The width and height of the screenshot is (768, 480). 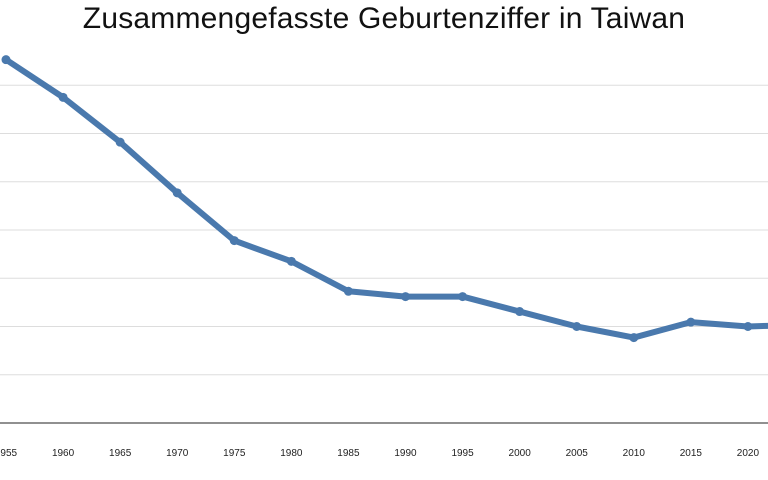 What do you see at coordinates (462, 453) in the screenshot?
I see `x-tick-label: 1995` at bounding box center [462, 453].